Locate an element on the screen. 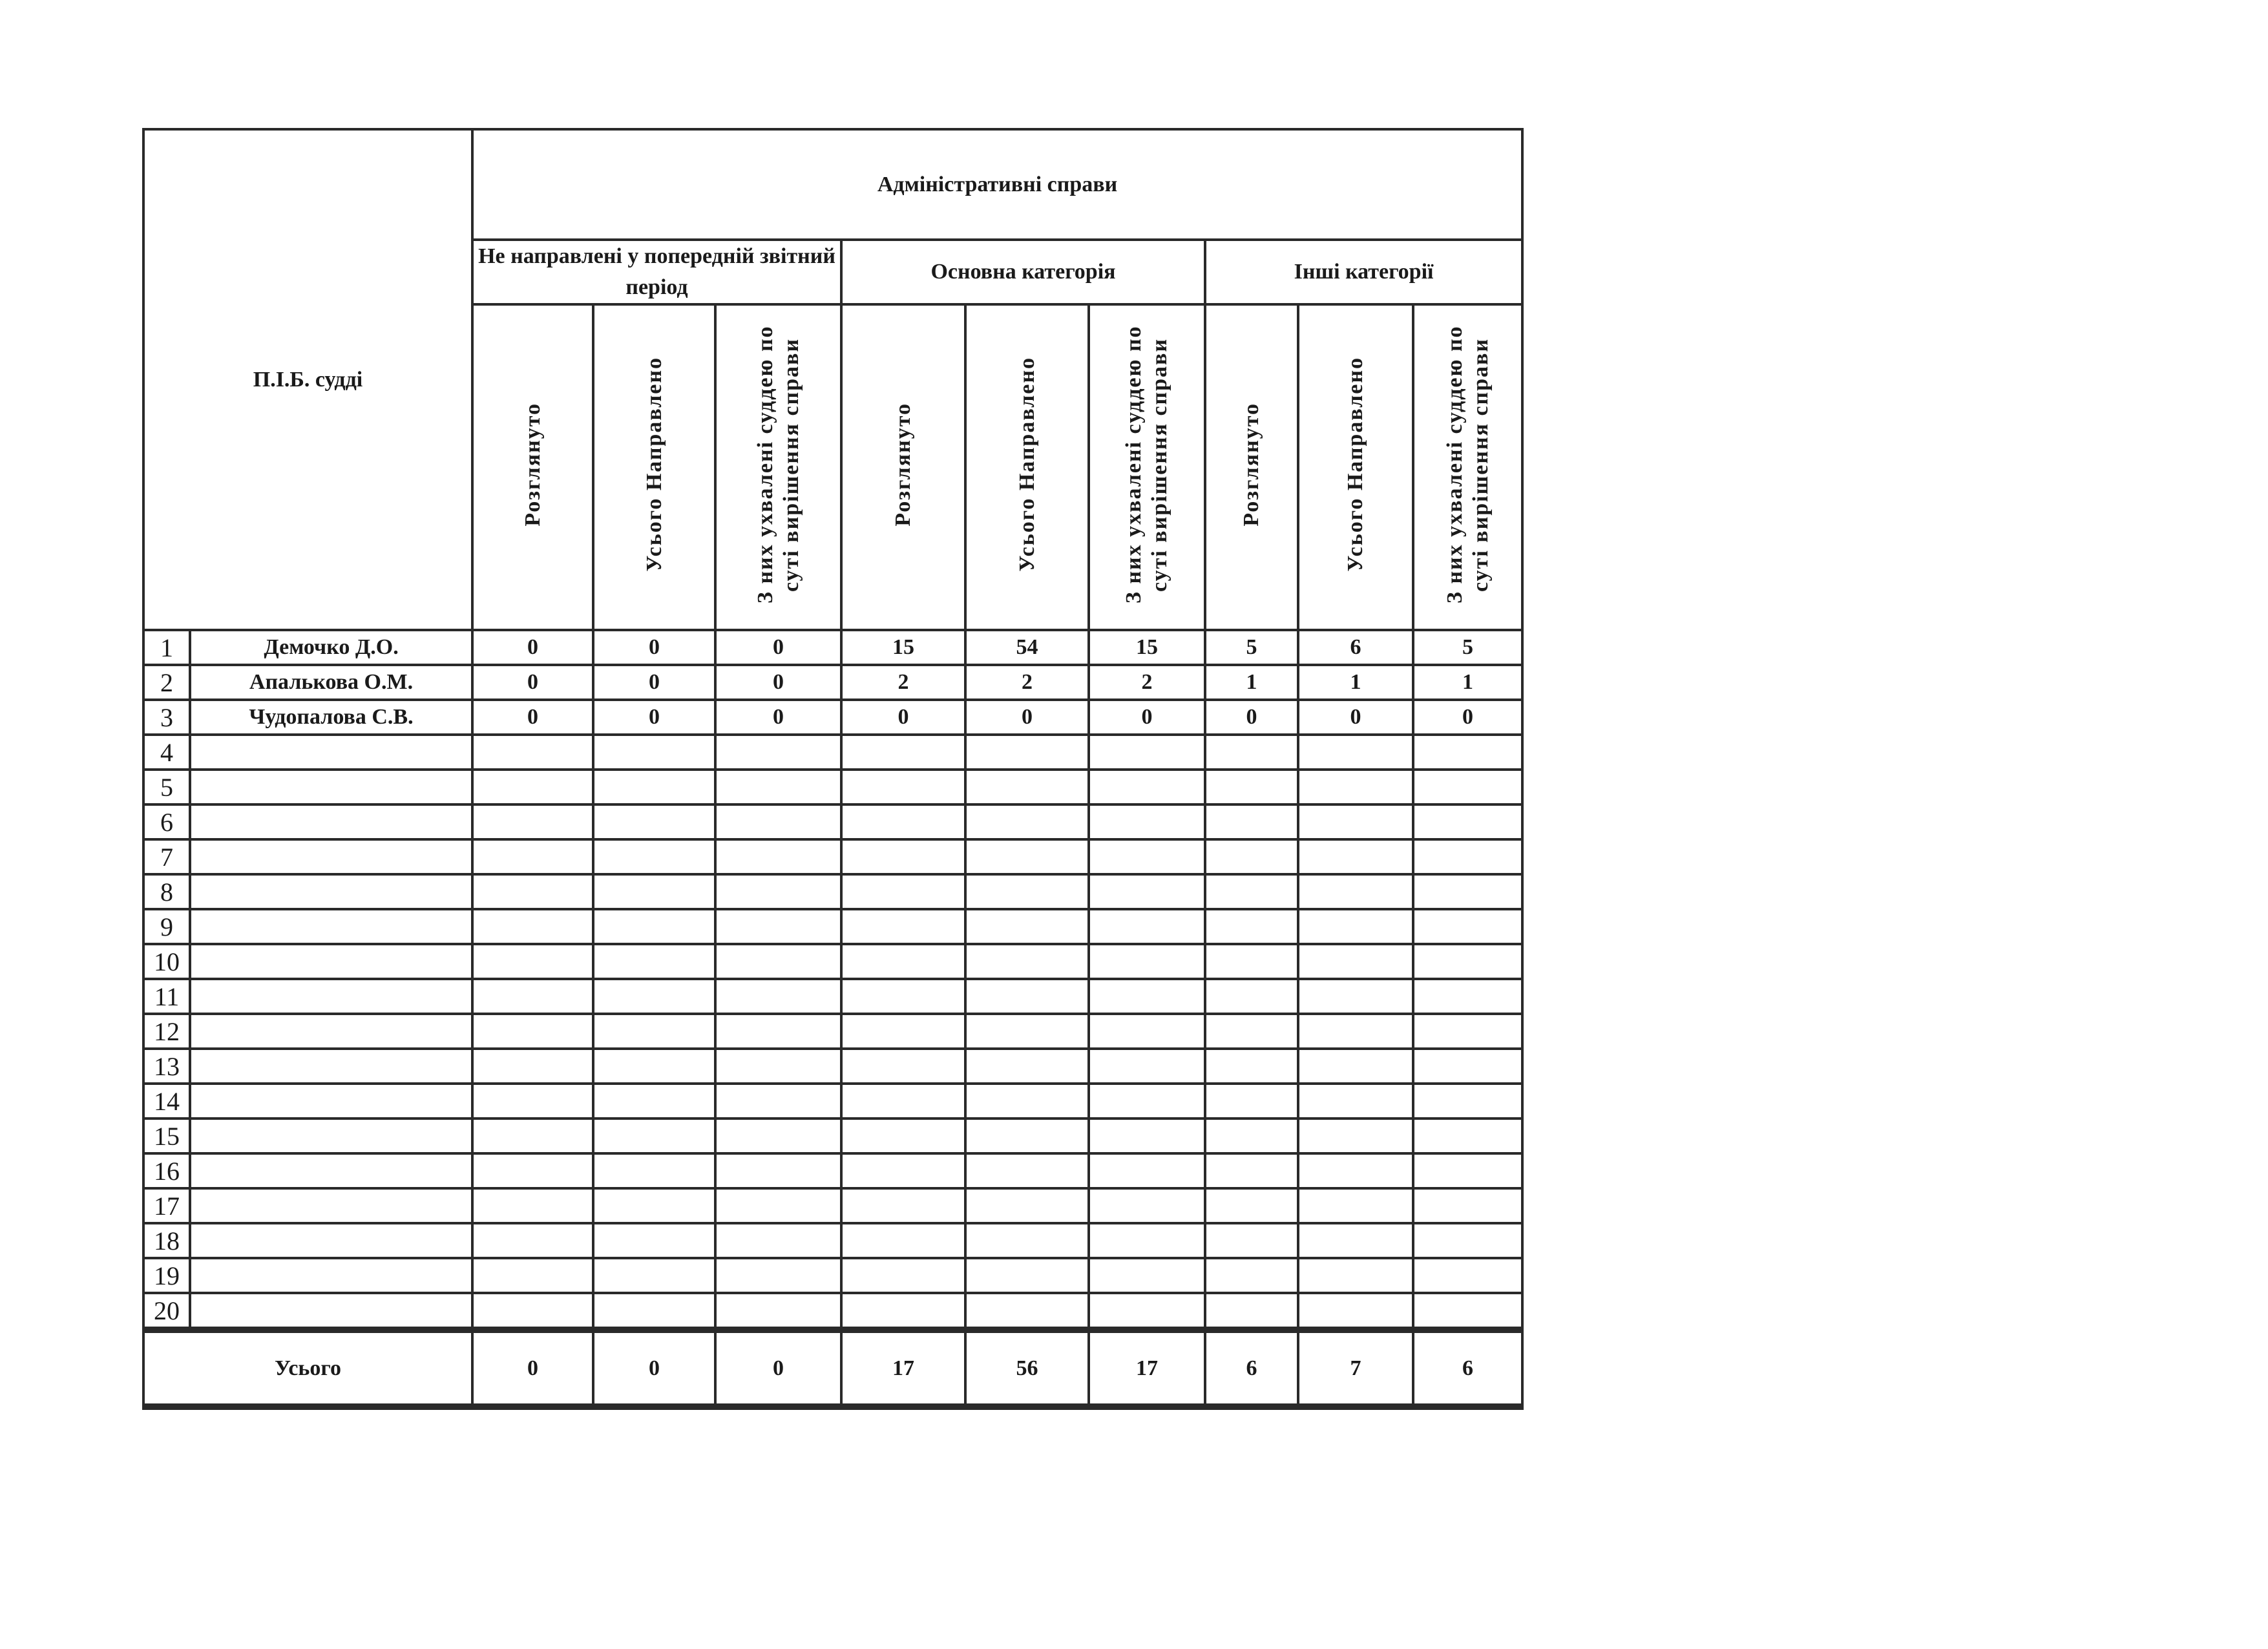  value-cell: 2 is located at coordinates (1028, 682).